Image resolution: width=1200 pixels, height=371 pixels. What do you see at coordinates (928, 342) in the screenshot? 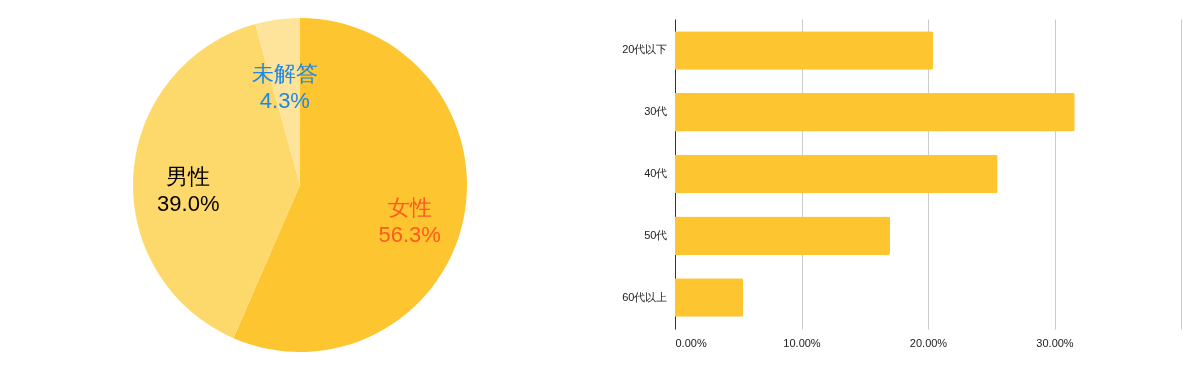
I see `x-tick-label: 20.00%` at bounding box center [928, 342].